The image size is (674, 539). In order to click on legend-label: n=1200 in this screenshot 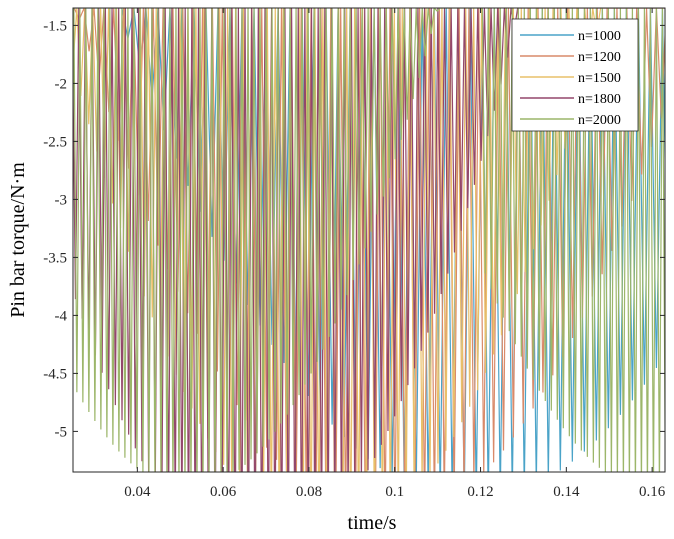, I will do `click(599, 57)`.